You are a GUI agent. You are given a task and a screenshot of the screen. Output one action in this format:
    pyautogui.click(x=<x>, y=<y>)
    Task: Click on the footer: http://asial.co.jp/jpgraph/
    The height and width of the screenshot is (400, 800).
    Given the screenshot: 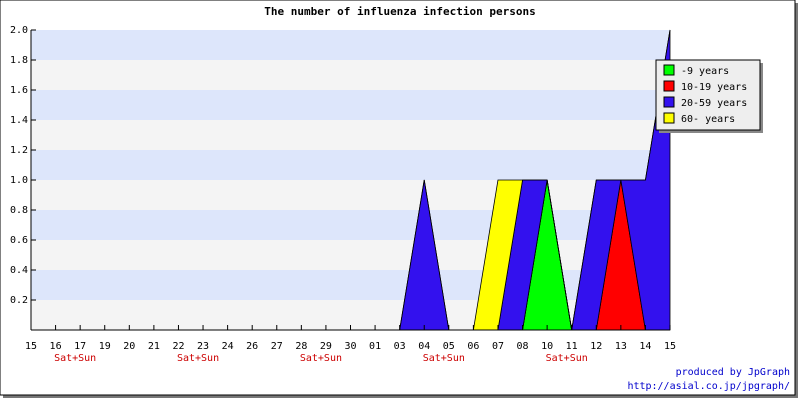 What is the action you would take?
    pyautogui.click(x=708, y=386)
    